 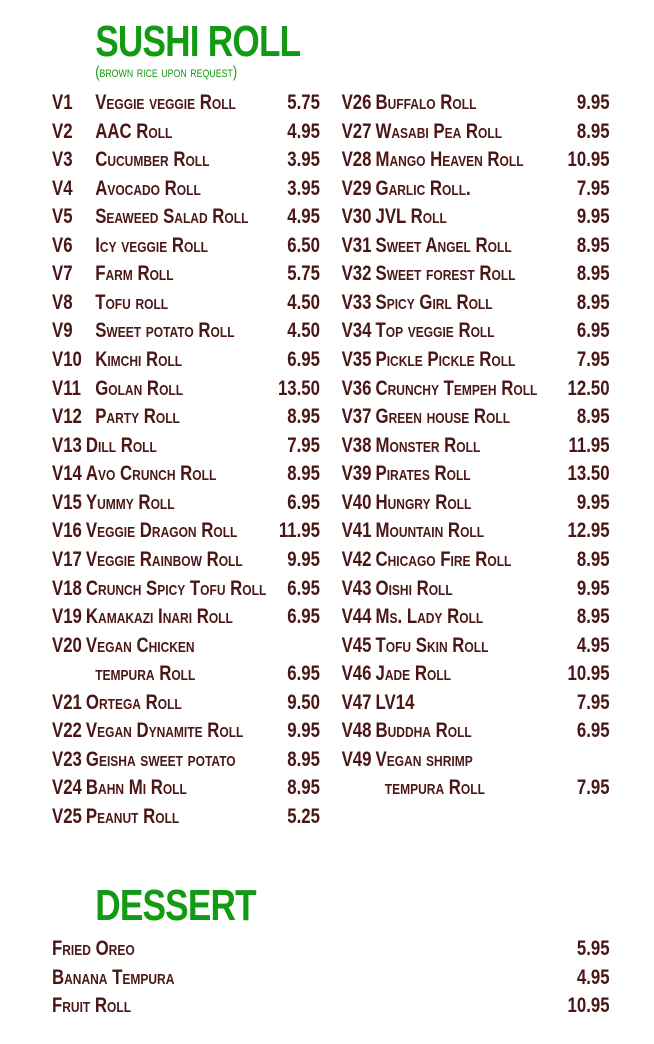 What do you see at coordinates (186, 788) in the screenshot?
I see `menu-item: V24 Bahn Mi Roll 8.95` at bounding box center [186, 788].